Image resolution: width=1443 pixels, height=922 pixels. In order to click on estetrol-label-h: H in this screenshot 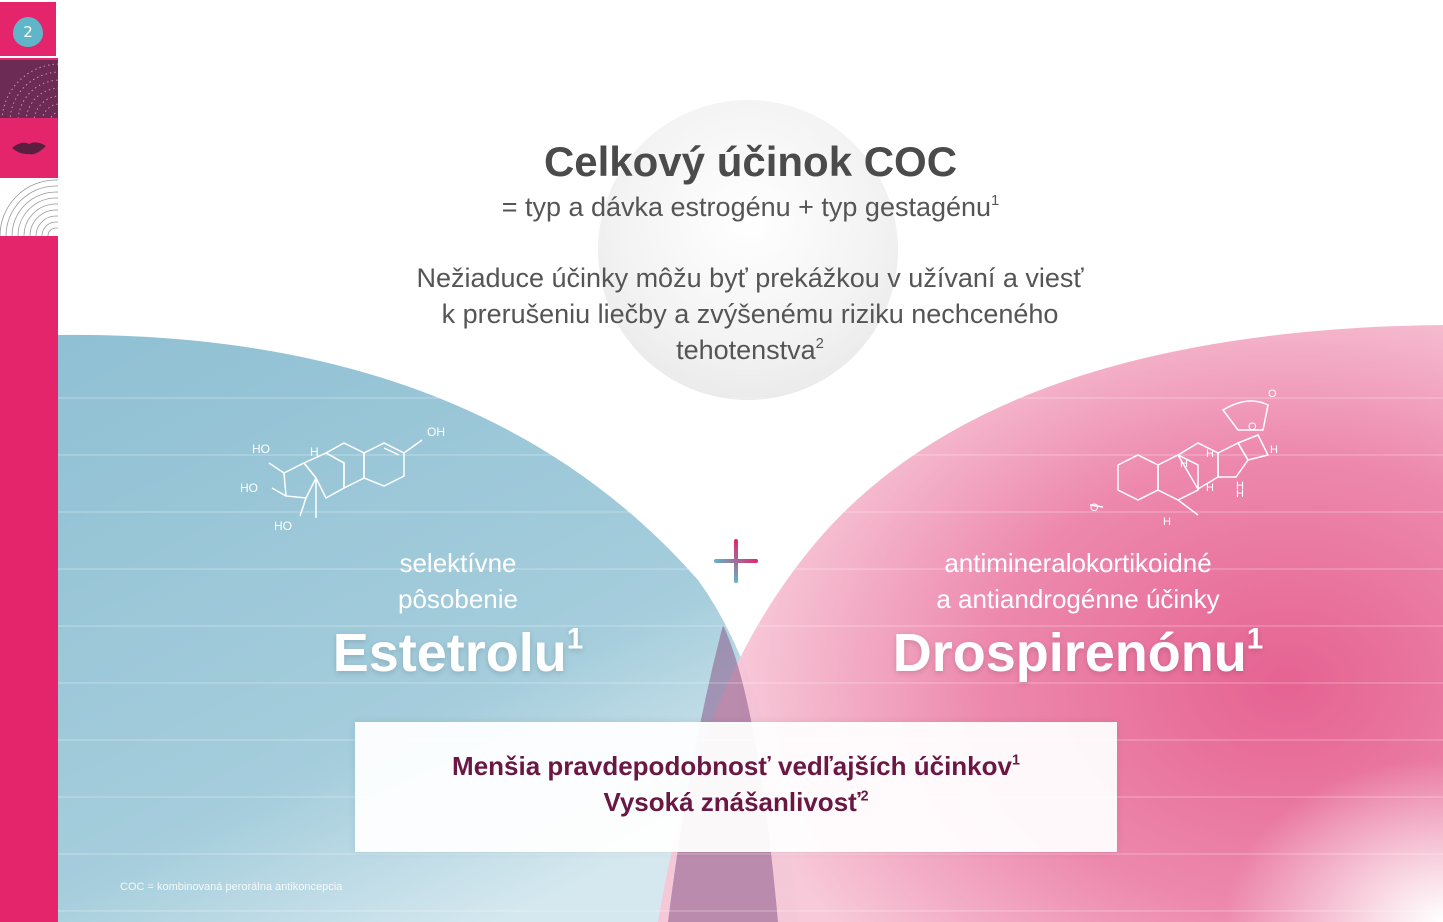, I will do `click(314, 452)`.